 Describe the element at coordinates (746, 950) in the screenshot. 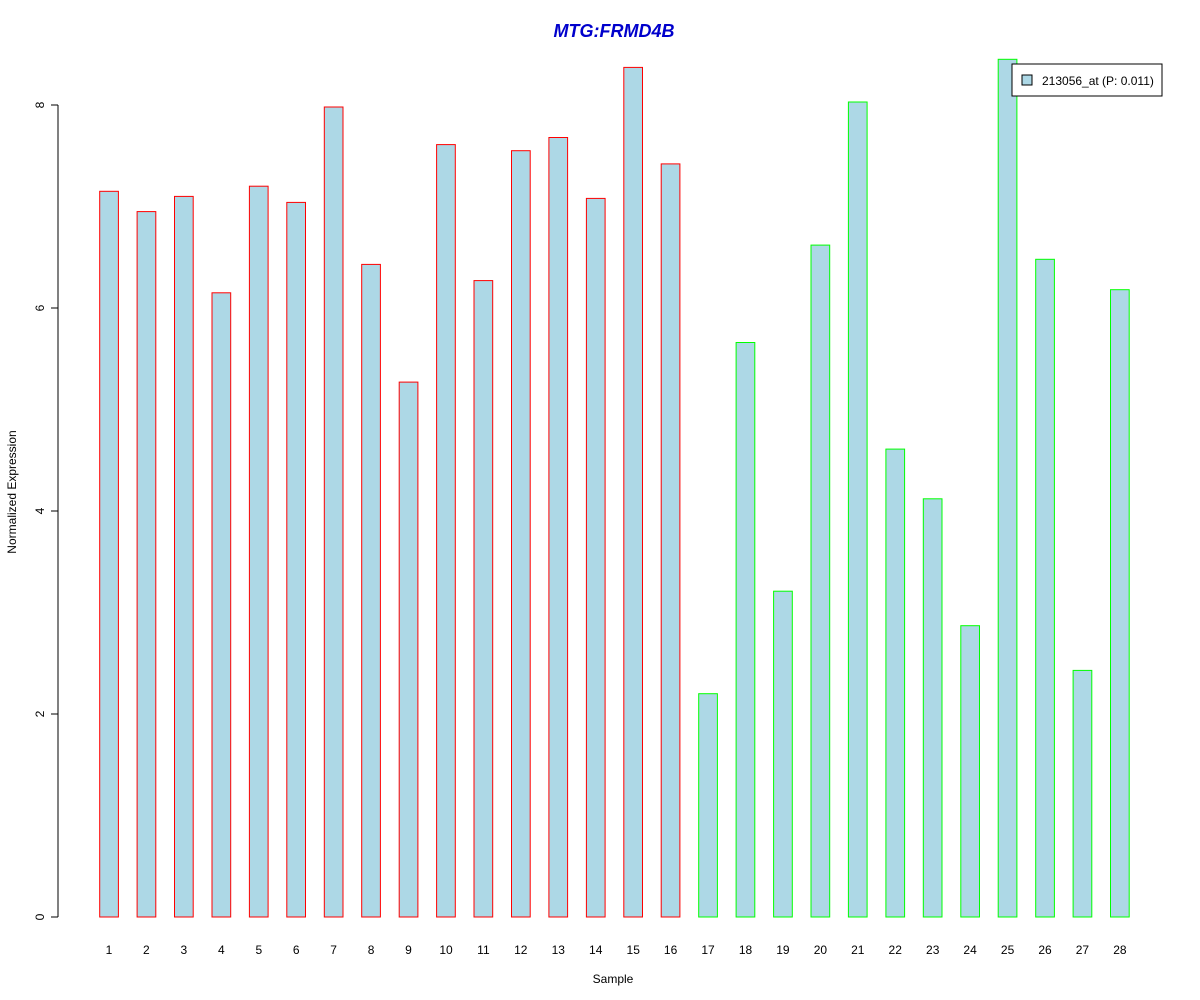

I see `x-tick-label: 18` at that location.